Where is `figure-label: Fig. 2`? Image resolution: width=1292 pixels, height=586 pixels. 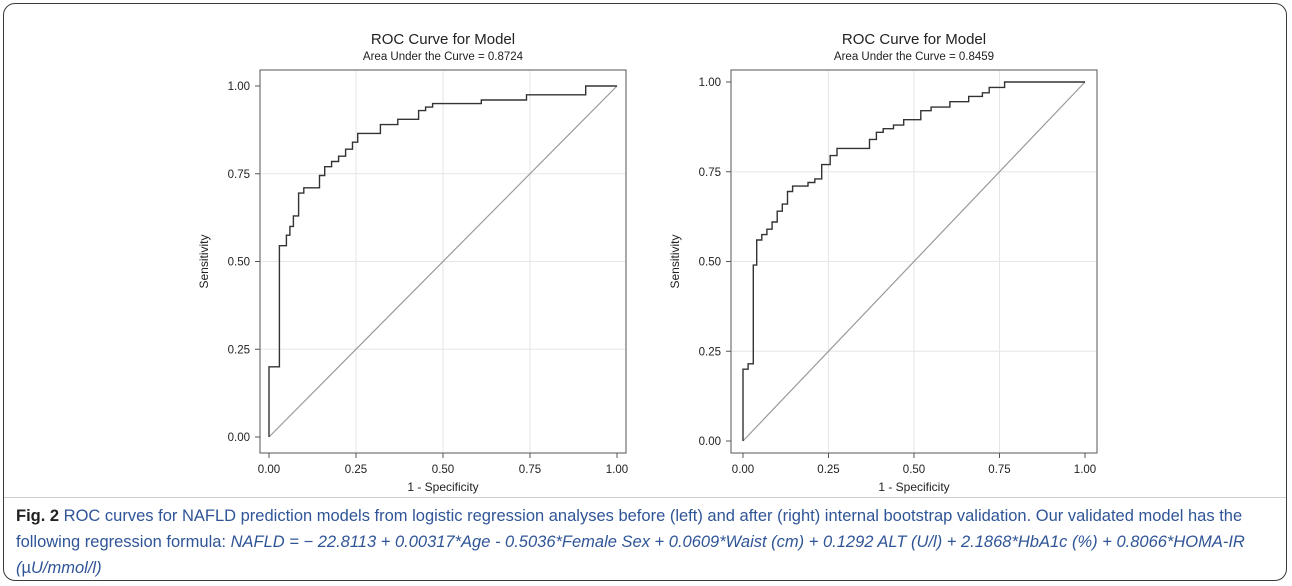
figure-label: Fig. 2 is located at coordinates (38, 516).